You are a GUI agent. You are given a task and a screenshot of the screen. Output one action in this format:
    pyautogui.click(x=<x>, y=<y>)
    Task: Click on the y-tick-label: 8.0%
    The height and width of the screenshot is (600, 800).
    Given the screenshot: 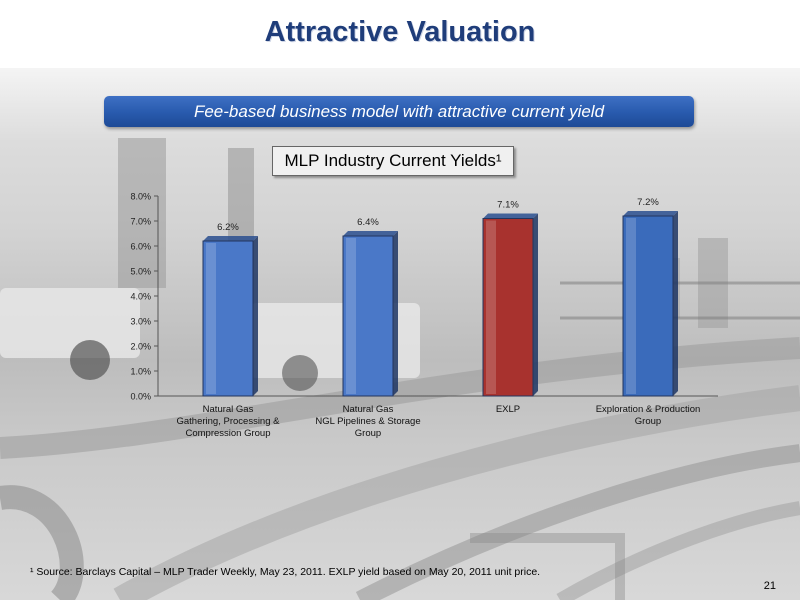 What is the action you would take?
    pyautogui.click(x=140, y=197)
    